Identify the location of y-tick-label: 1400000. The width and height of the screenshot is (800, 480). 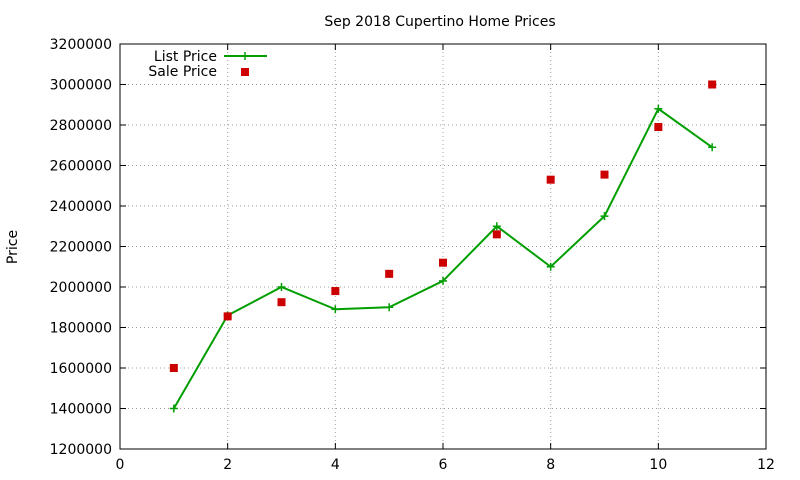
(81, 410).